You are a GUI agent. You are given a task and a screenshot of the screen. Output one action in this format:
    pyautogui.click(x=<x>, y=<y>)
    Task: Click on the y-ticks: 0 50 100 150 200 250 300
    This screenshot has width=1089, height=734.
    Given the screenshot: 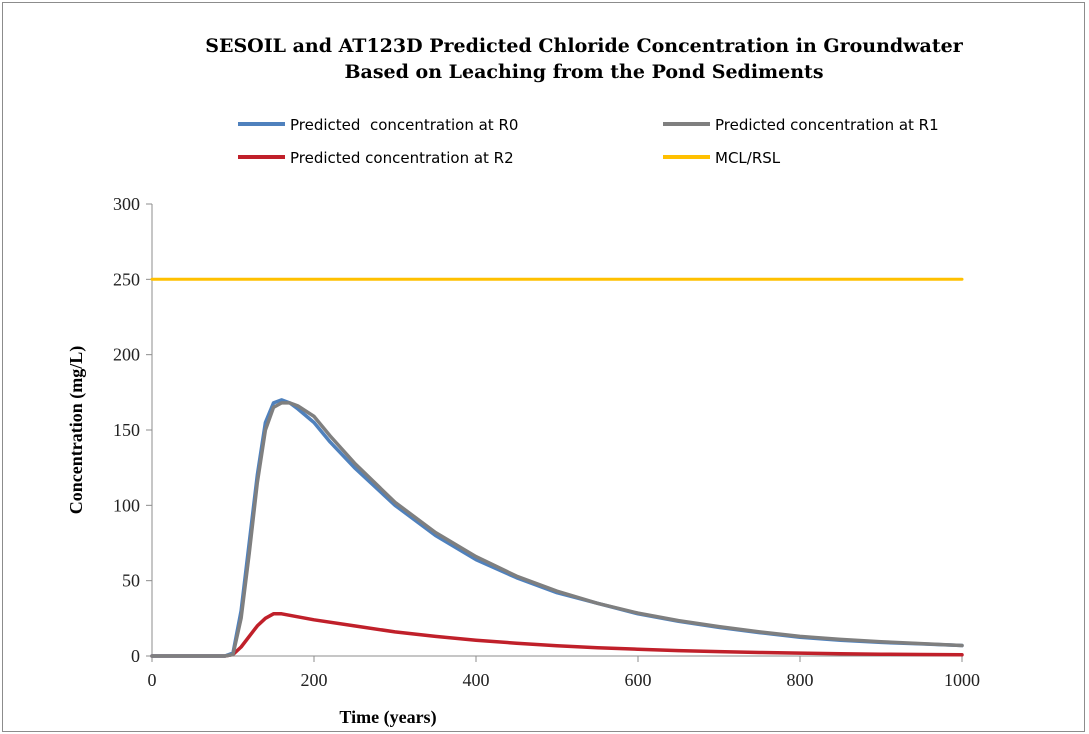 What is the action you would take?
    pyautogui.click(x=132, y=430)
    